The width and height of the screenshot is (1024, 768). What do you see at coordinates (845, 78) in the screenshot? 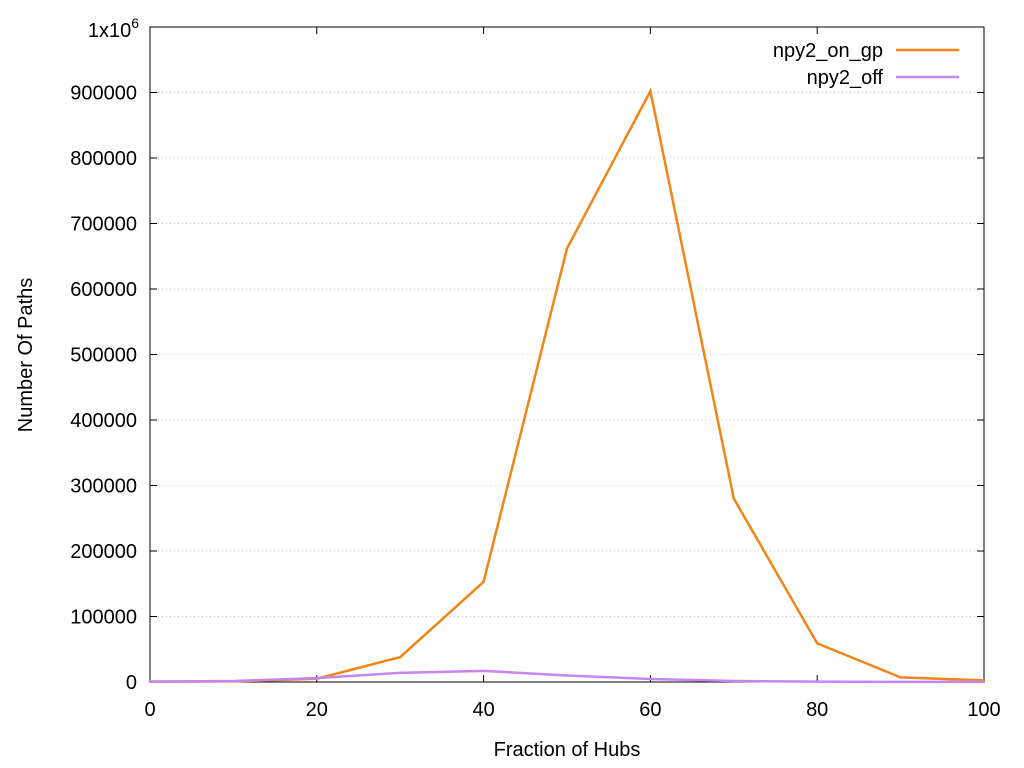
I see `legend-label: npy2_off` at bounding box center [845, 78].